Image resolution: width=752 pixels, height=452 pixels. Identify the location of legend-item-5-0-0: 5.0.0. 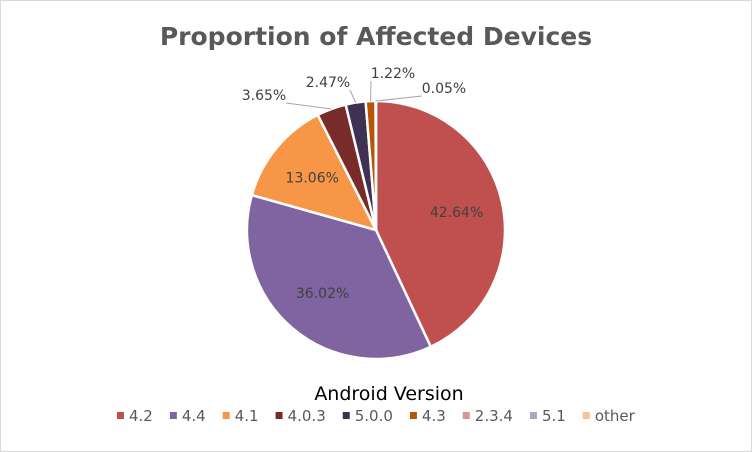
(367, 416).